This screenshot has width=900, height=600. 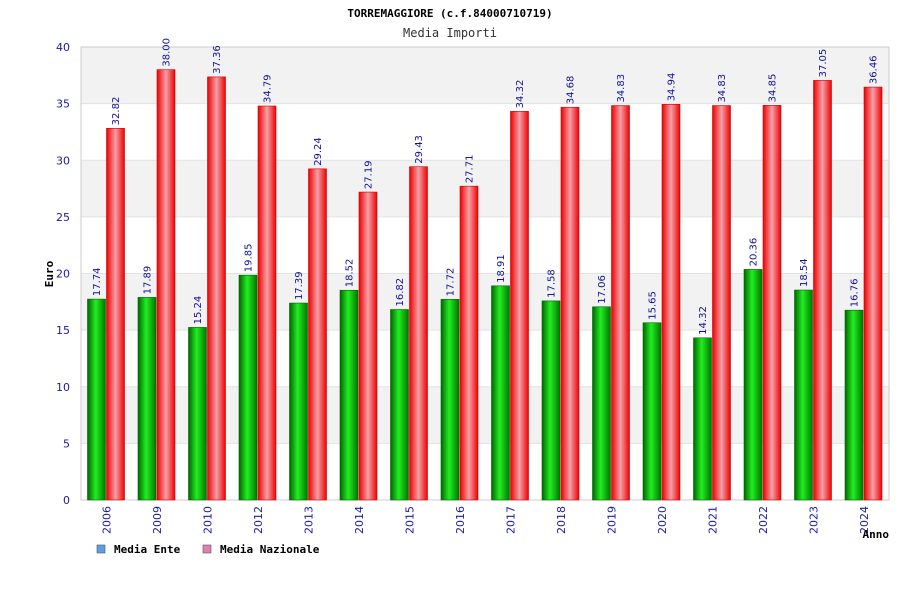 I want to click on x-tick-label: 2013, so click(x=308, y=520).